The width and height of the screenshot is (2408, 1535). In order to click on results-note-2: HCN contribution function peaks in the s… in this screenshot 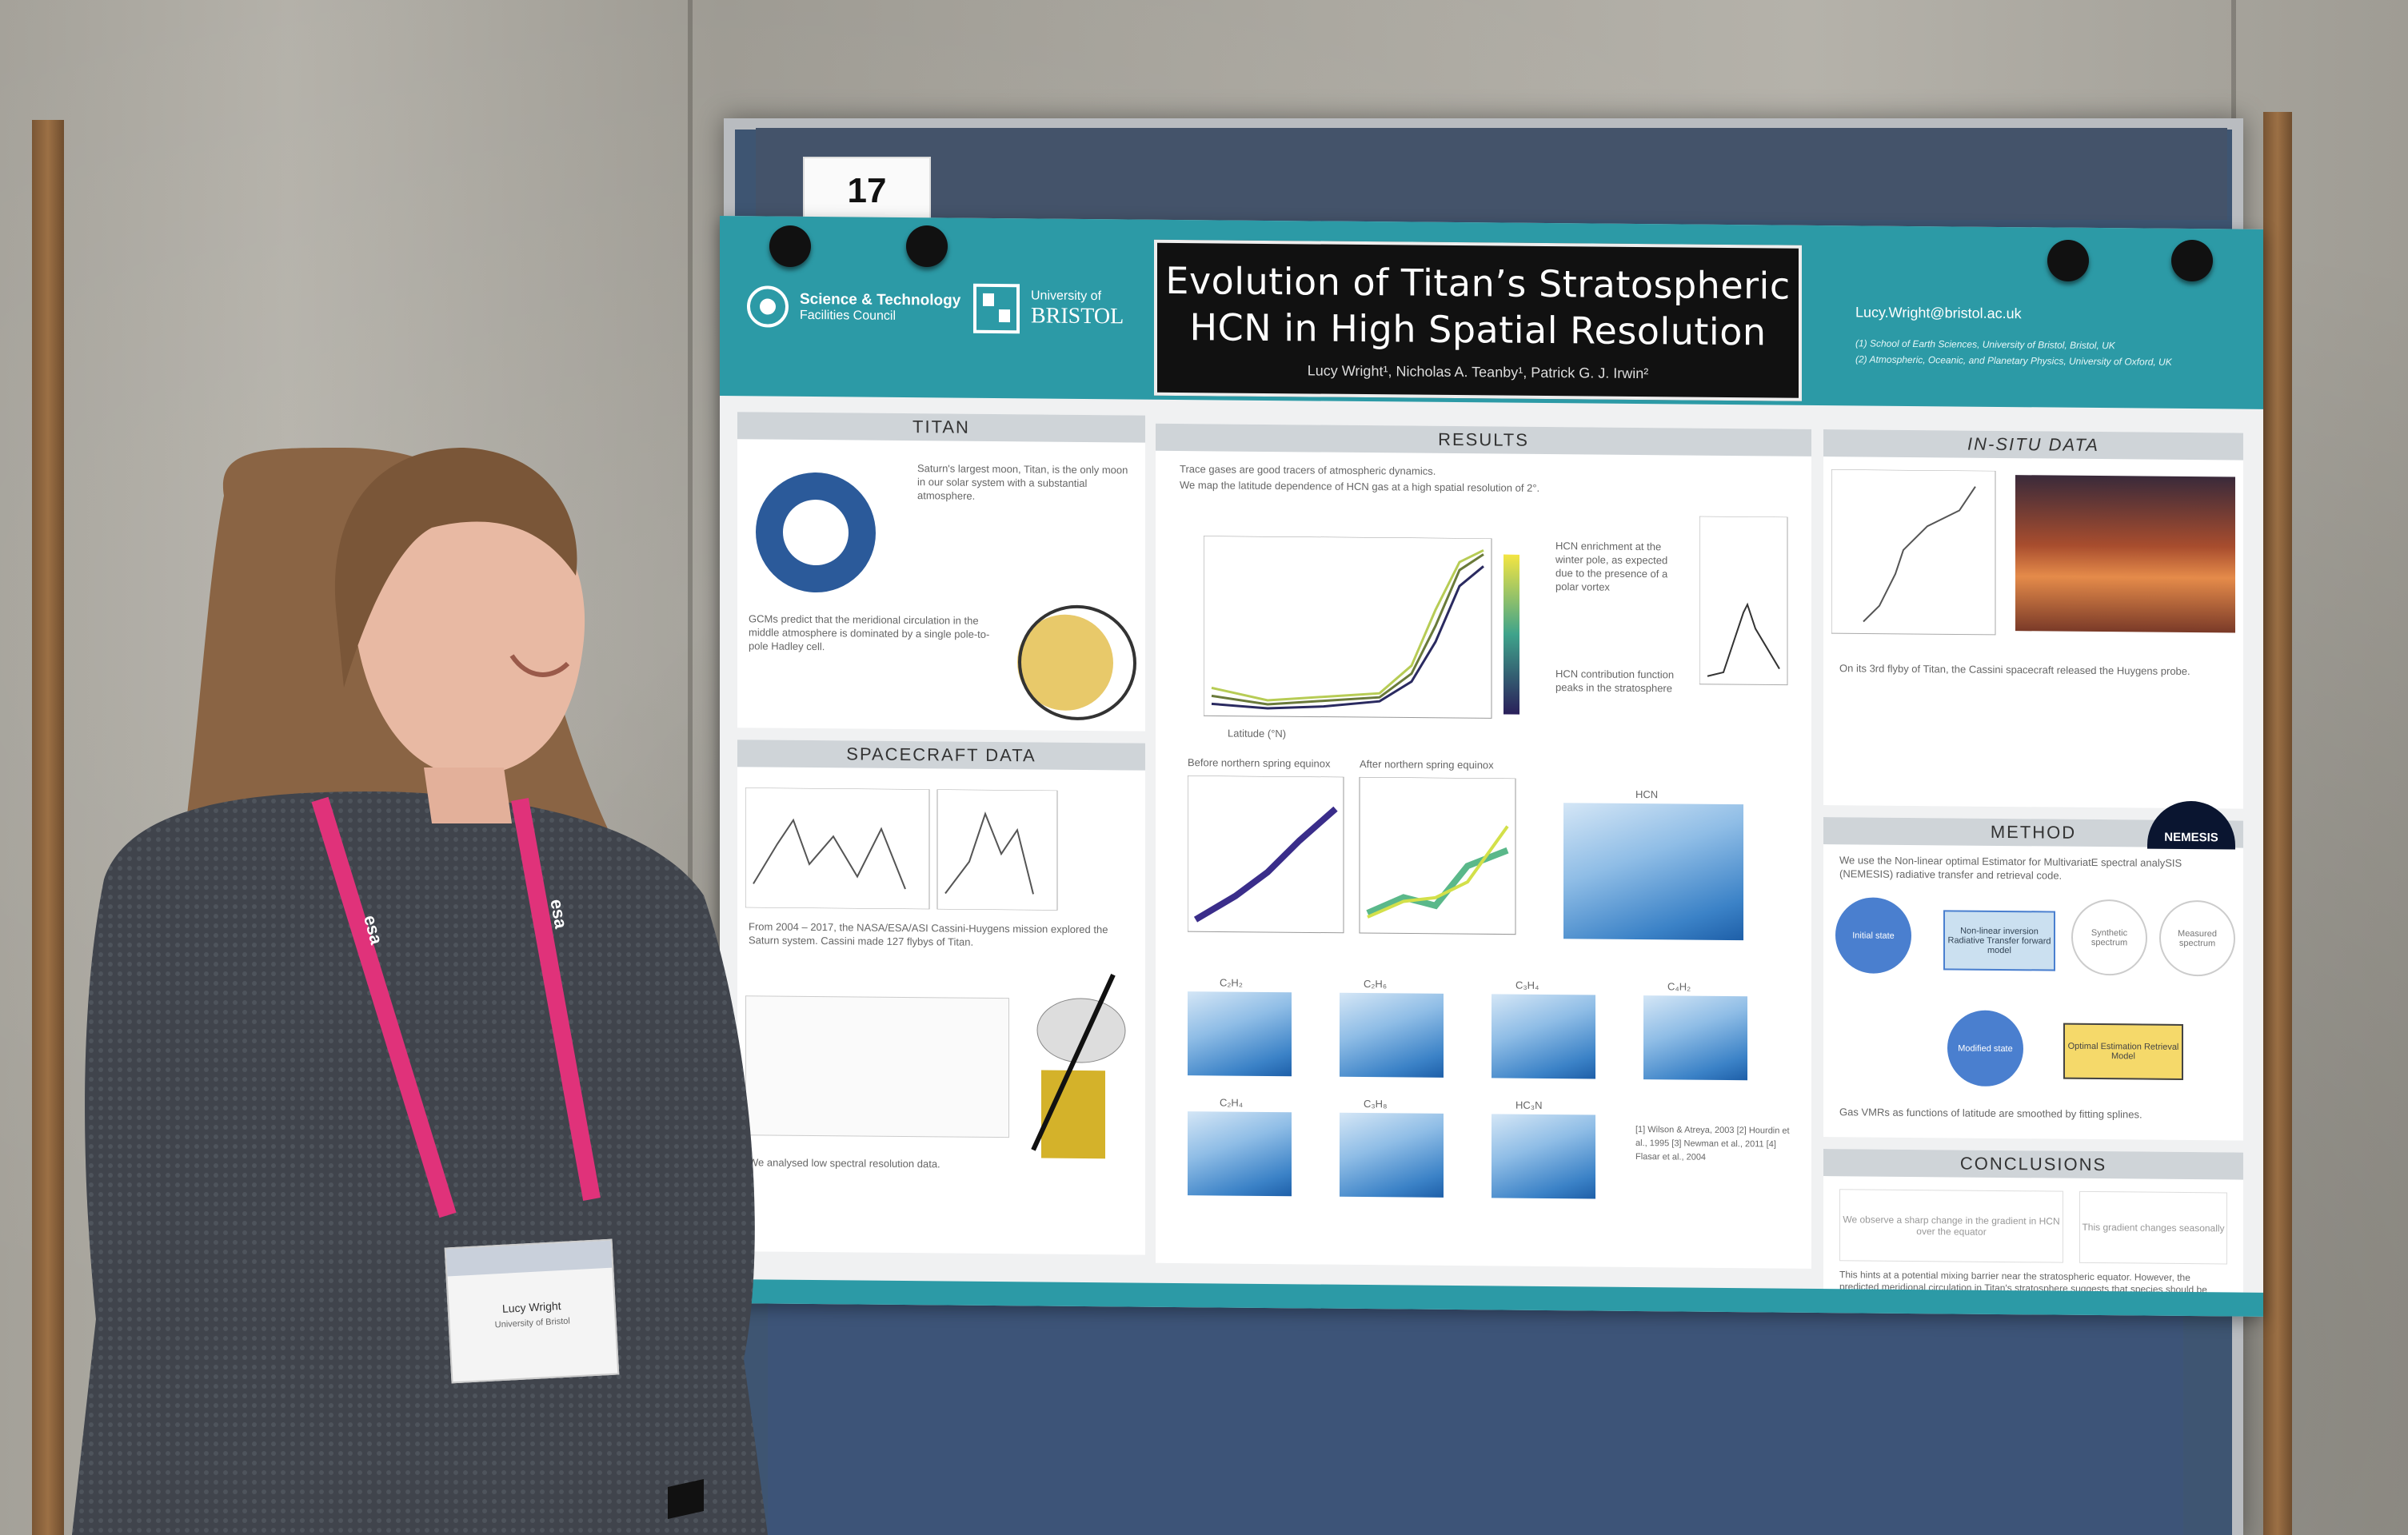, I will do `click(1615, 681)`.